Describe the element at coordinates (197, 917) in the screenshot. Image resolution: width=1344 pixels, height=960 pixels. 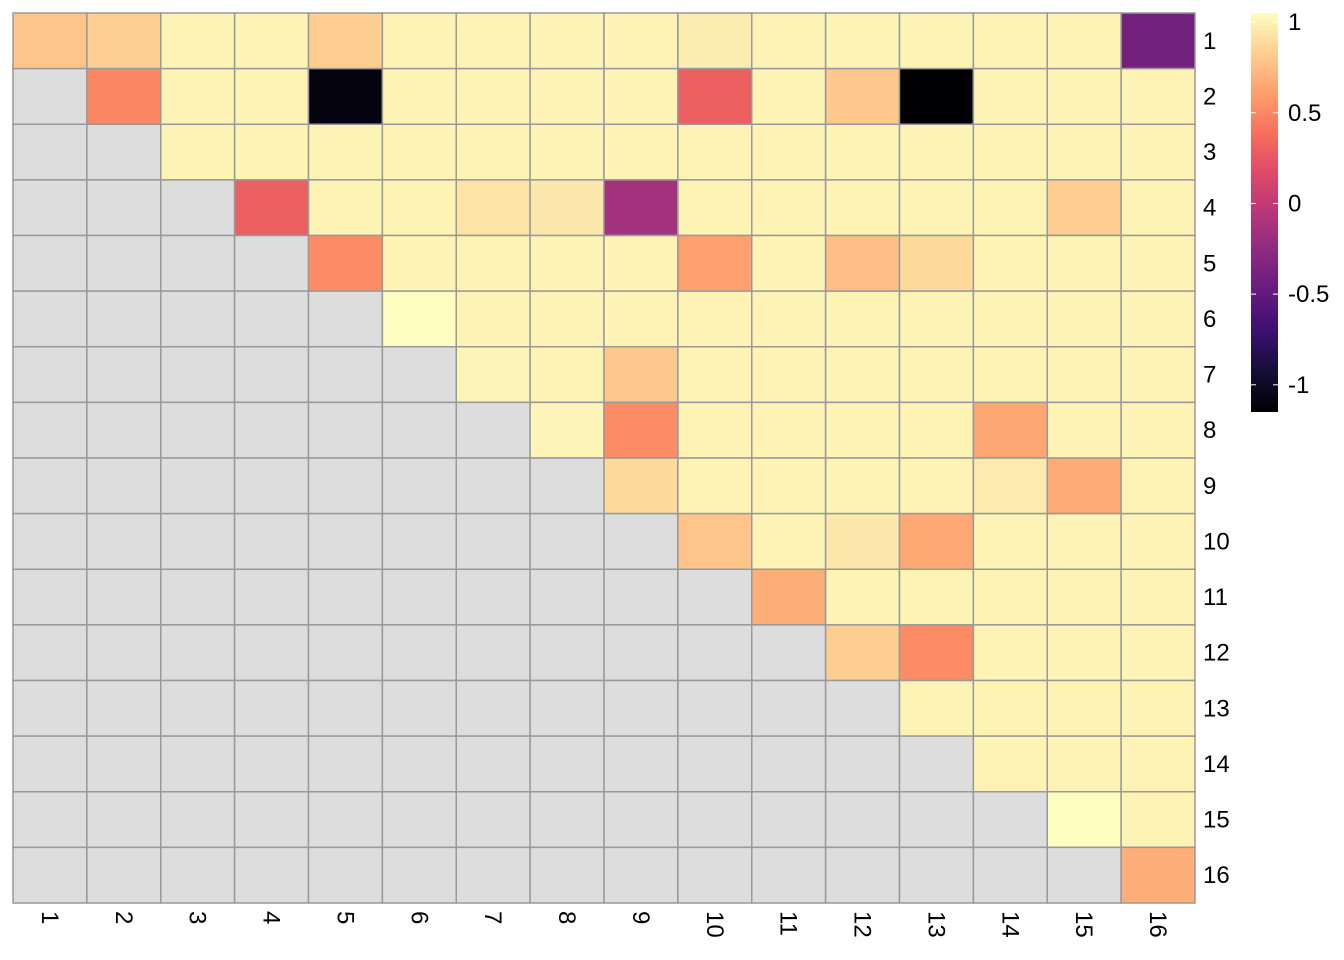
I see `column-label: 3` at that location.